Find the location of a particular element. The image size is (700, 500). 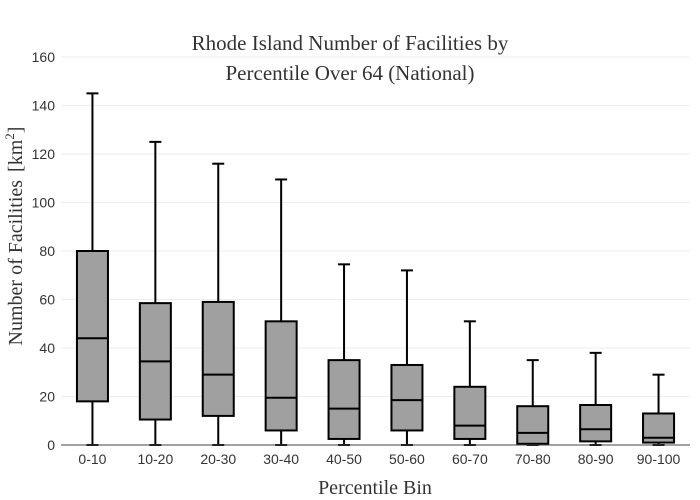

x-tick-label: 10-20 is located at coordinates (155, 459).